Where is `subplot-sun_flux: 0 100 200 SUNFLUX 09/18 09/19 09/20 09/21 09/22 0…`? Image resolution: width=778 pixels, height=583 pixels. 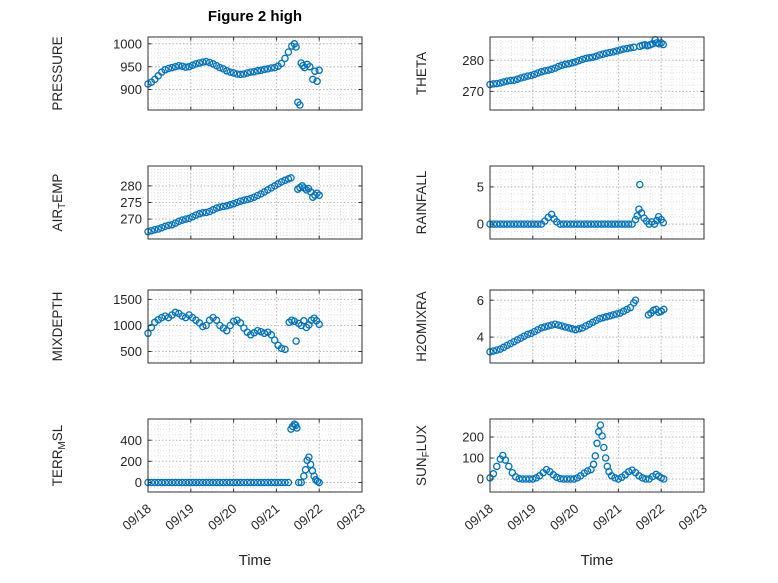
subplot-sun_flux: 0 100 200 SUNFLUX 09/18 09/19 09/20 09/21 09/22 0… is located at coordinates (562, 475).